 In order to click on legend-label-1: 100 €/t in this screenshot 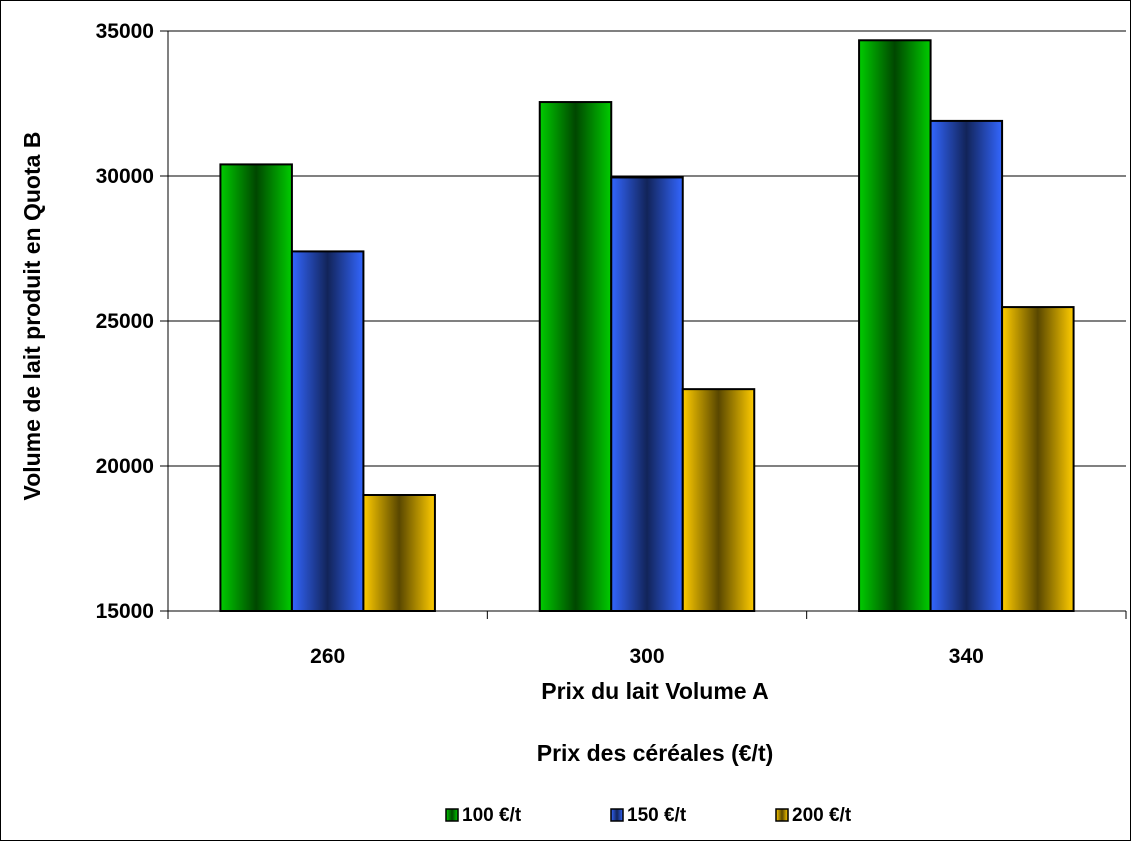, I will do `click(492, 815)`.